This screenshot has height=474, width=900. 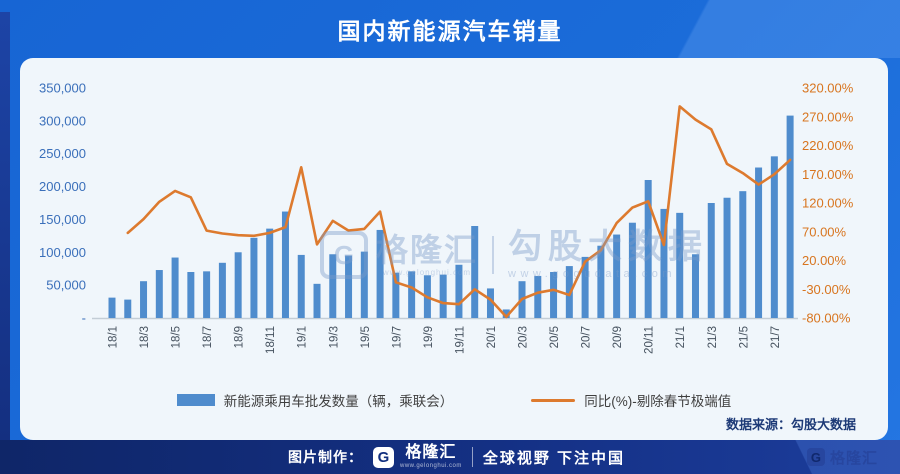 What do you see at coordinates (397, 337) in the screenshot?
I see `x-axis-tick: 19/7` at bounding box center [397, 337].